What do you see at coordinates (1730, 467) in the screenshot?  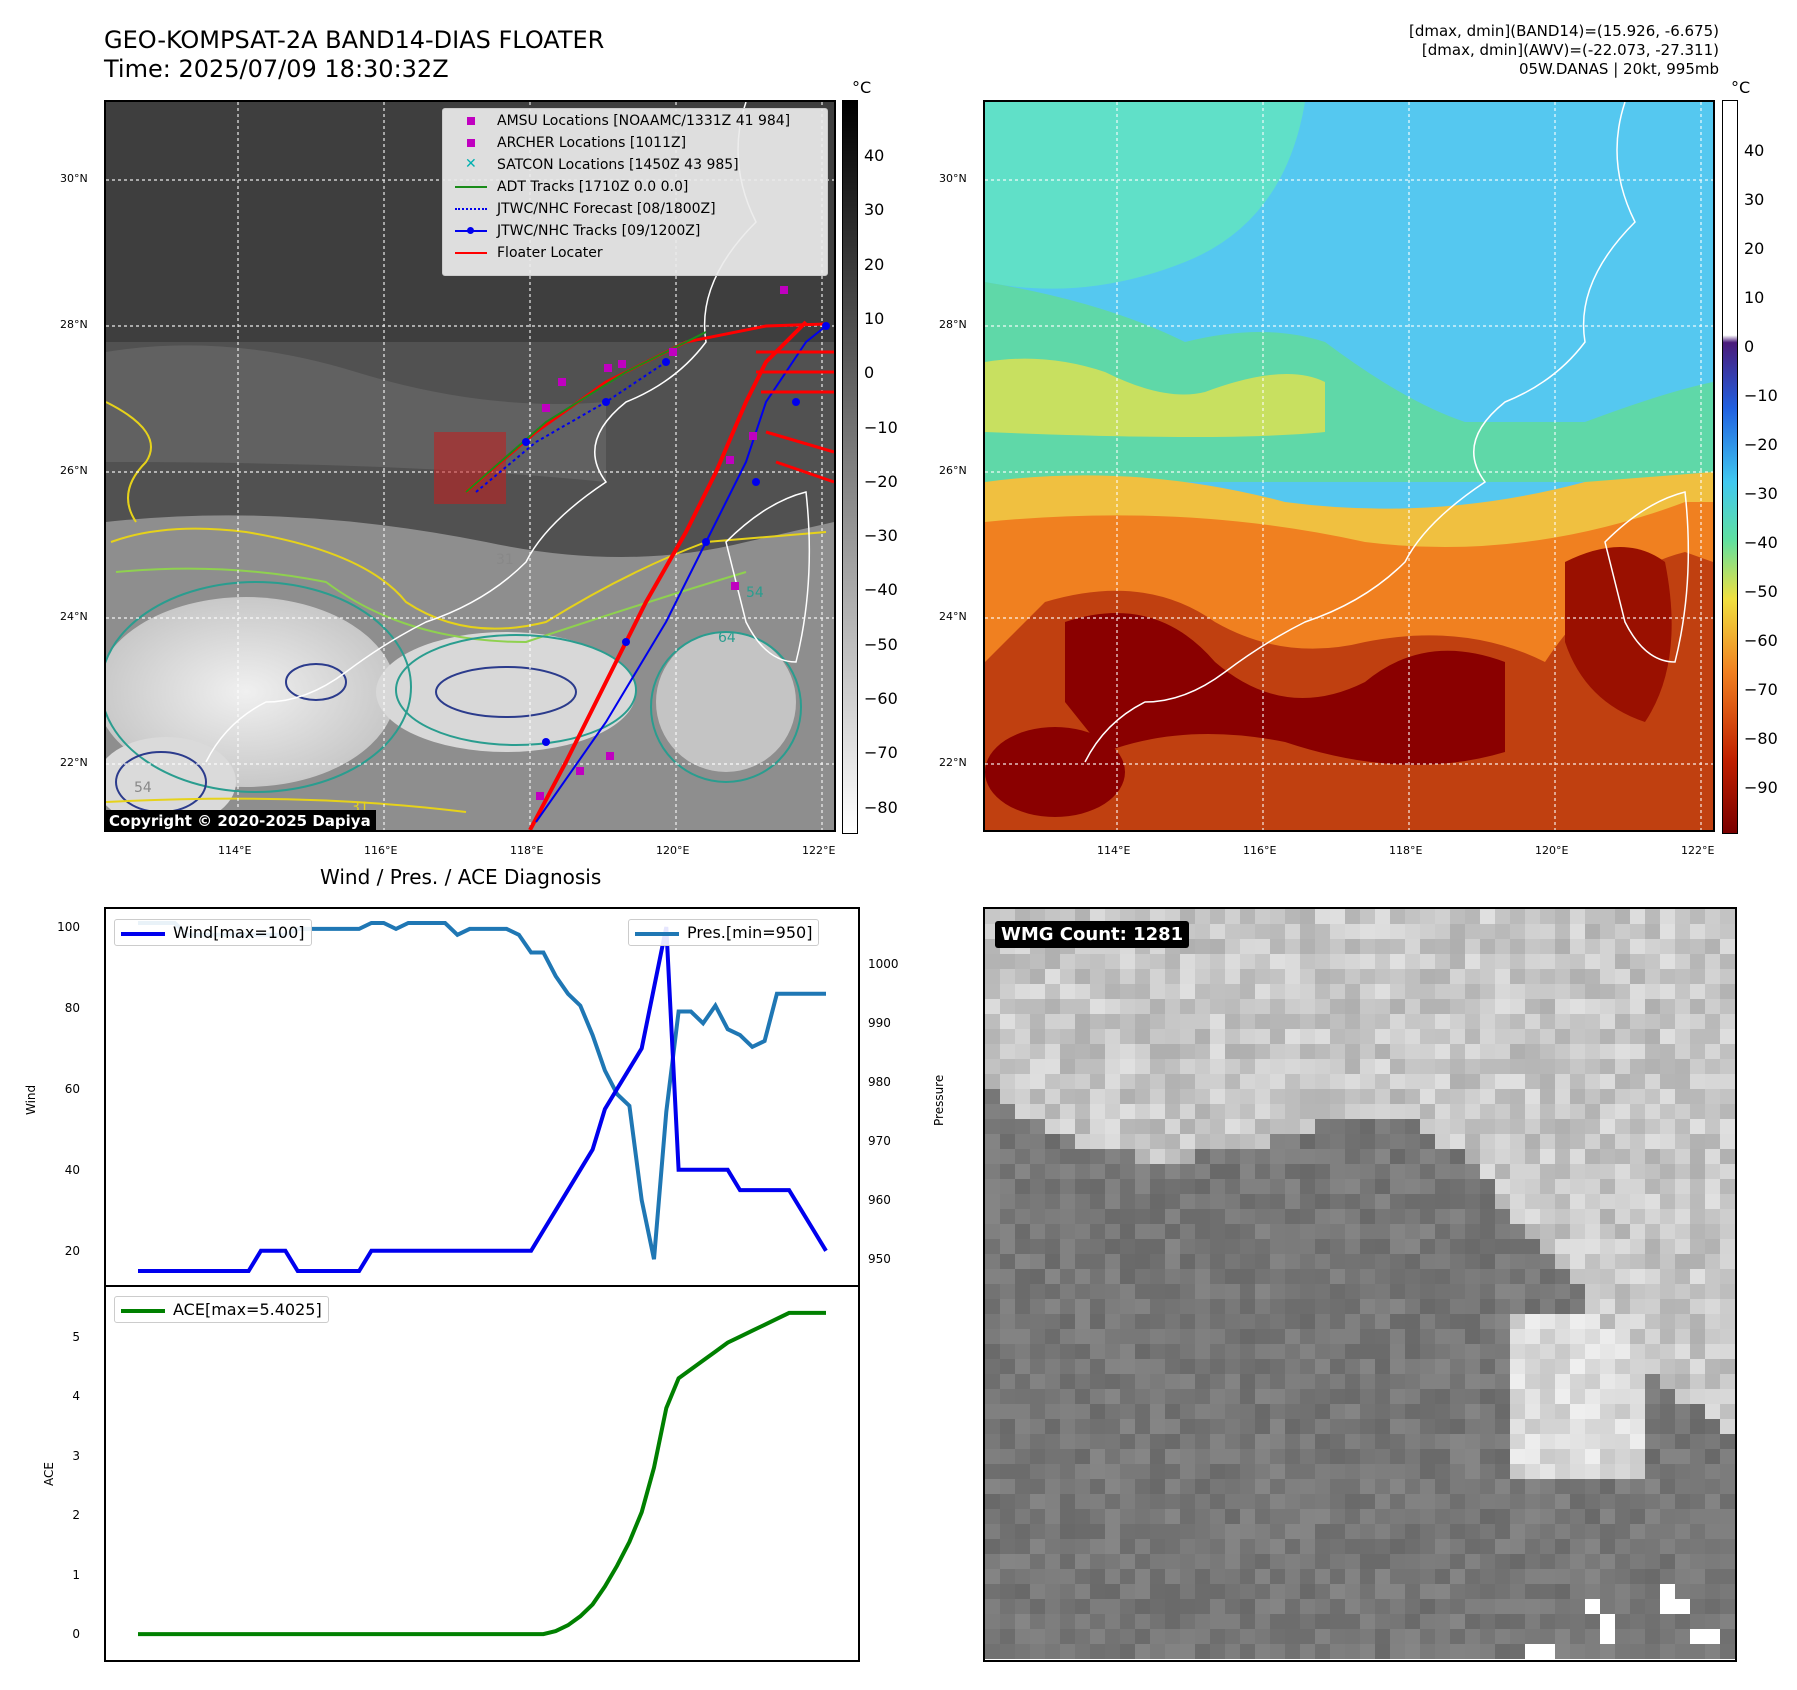 I see `wv-colorbar` at bounding box center [1730, 467].